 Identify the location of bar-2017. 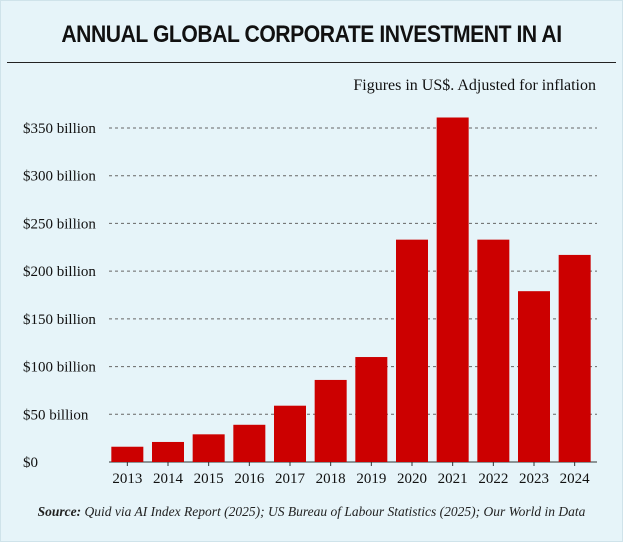
(290, 433).